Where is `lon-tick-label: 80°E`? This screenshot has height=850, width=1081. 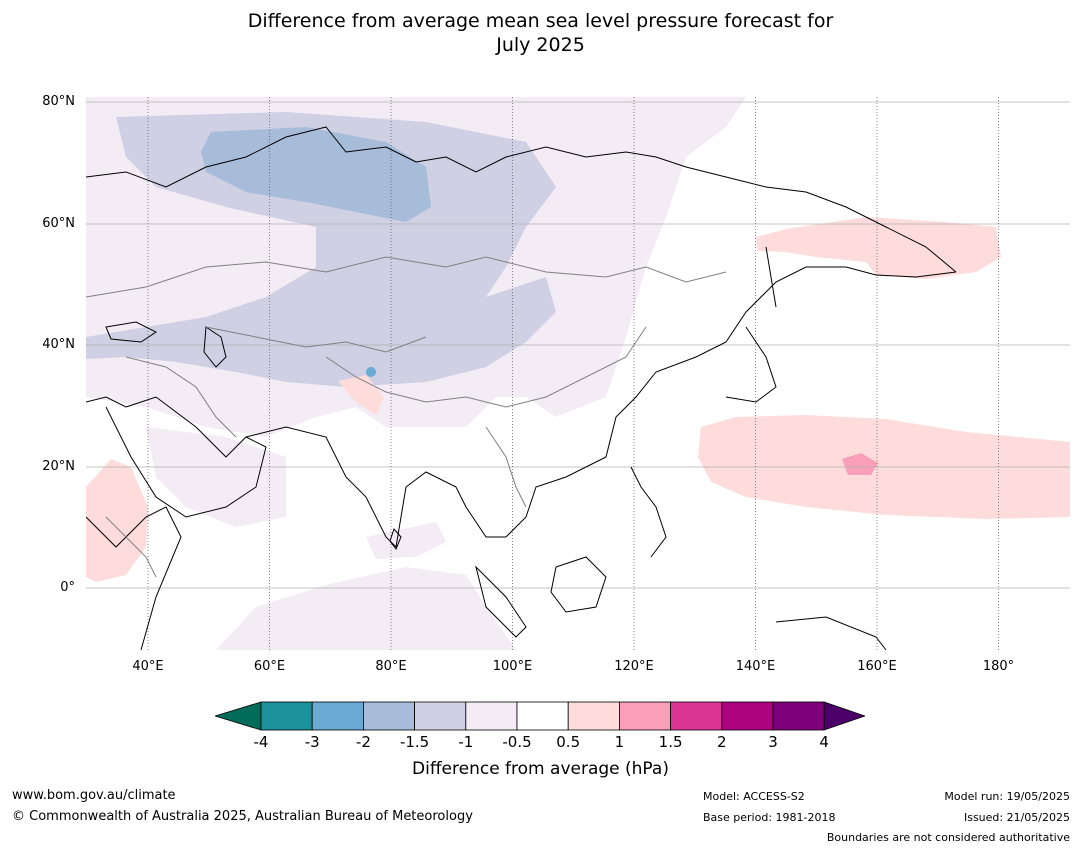 lon-tick-label: 80°E is located at coordinates (391, 666).